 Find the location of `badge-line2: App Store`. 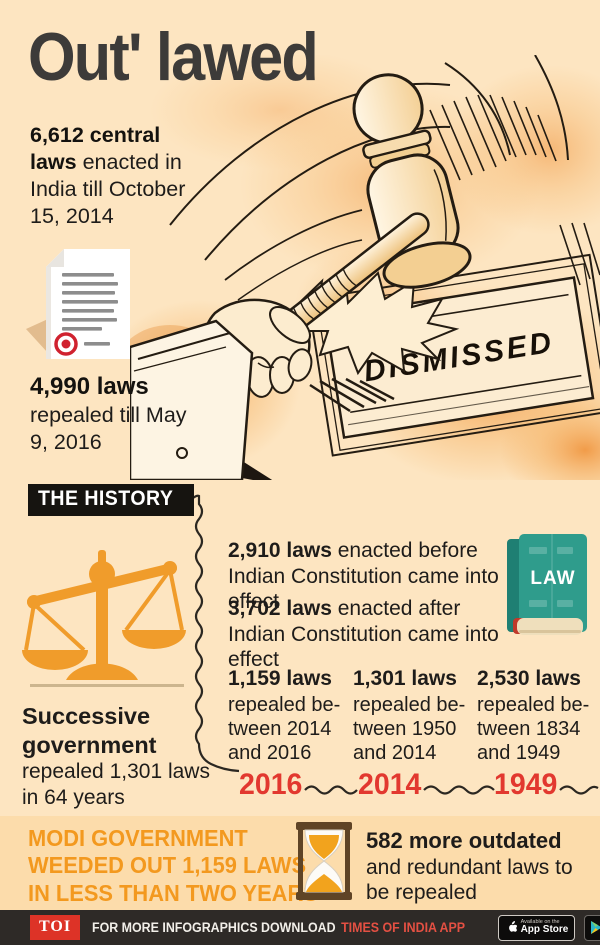

badge-line2: App Store is located at coordinates (544, 930).